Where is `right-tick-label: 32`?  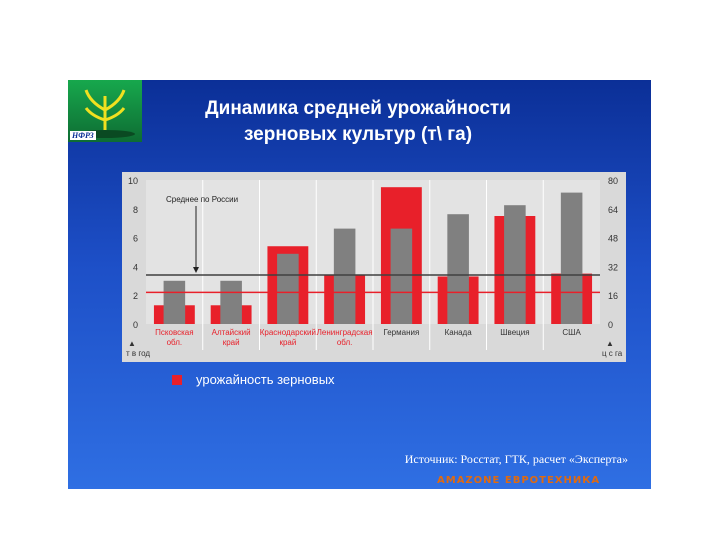 right-tick-label: 32 is located at coordinates (613, 267).